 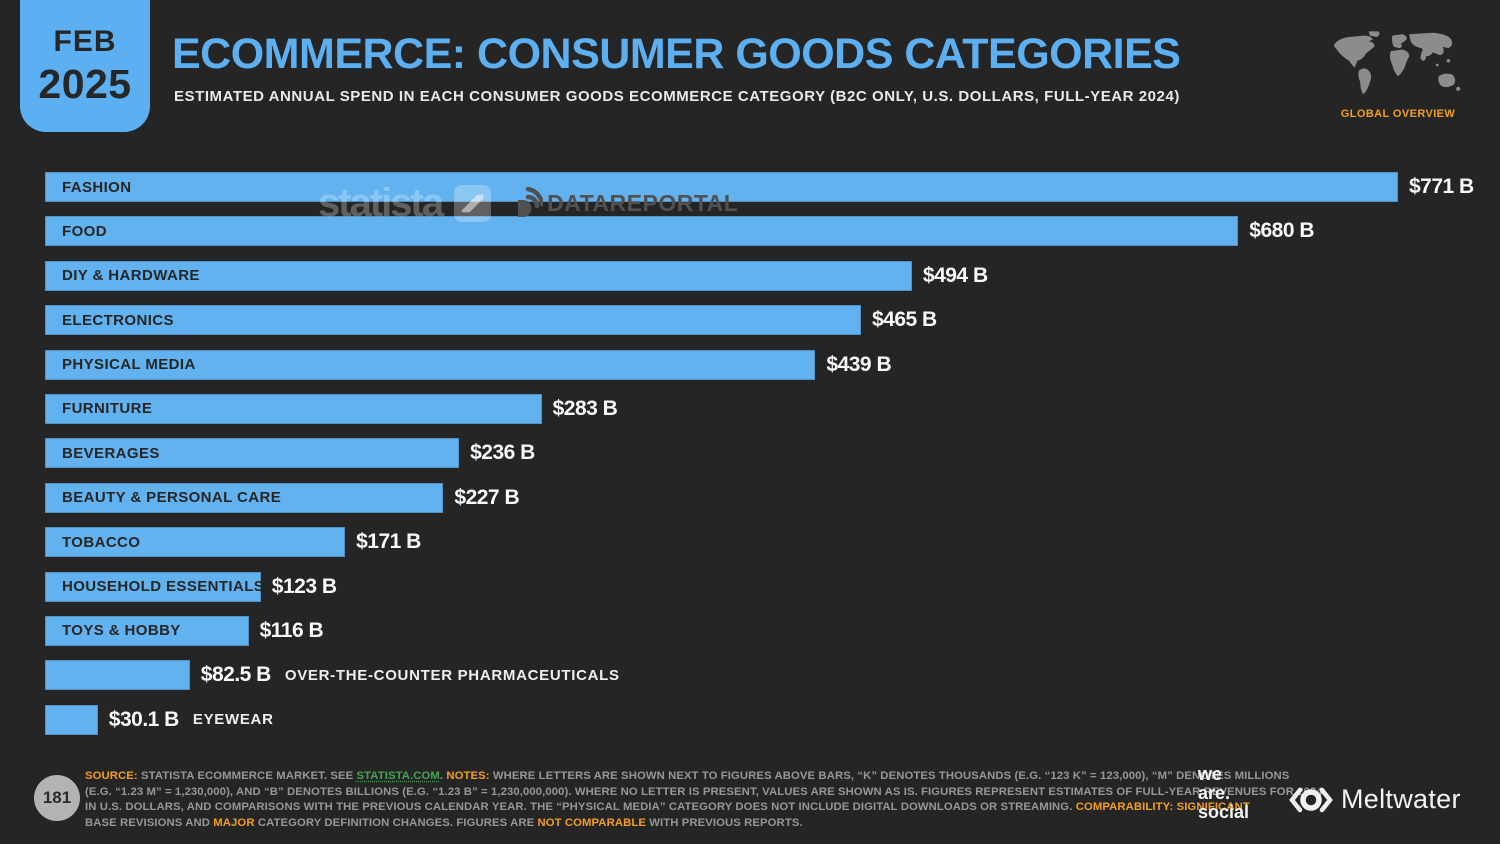 What do you see at coordinates (247, 776) in the screenshot?
I see `source-text-segment: STATISTA ECOMMERCE MARKET. SEE` at bounding box center [247, 776].